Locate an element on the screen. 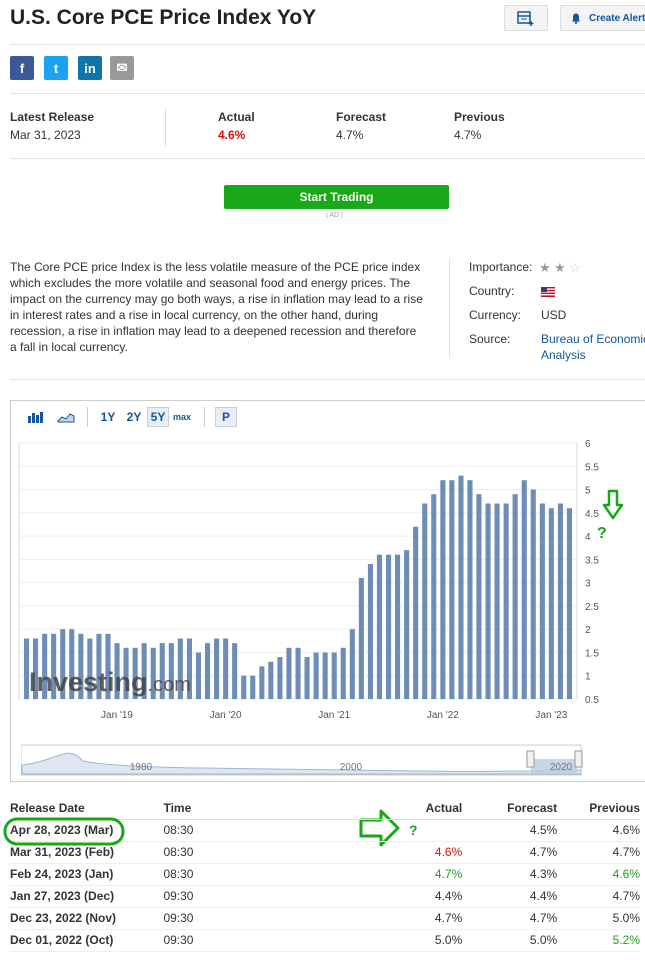 This screenshot has height=969, width=645. table-row: Apr 28, 2023 (Mar) 08:30 4.5% 4.6% is located at coordinates (325, 830).